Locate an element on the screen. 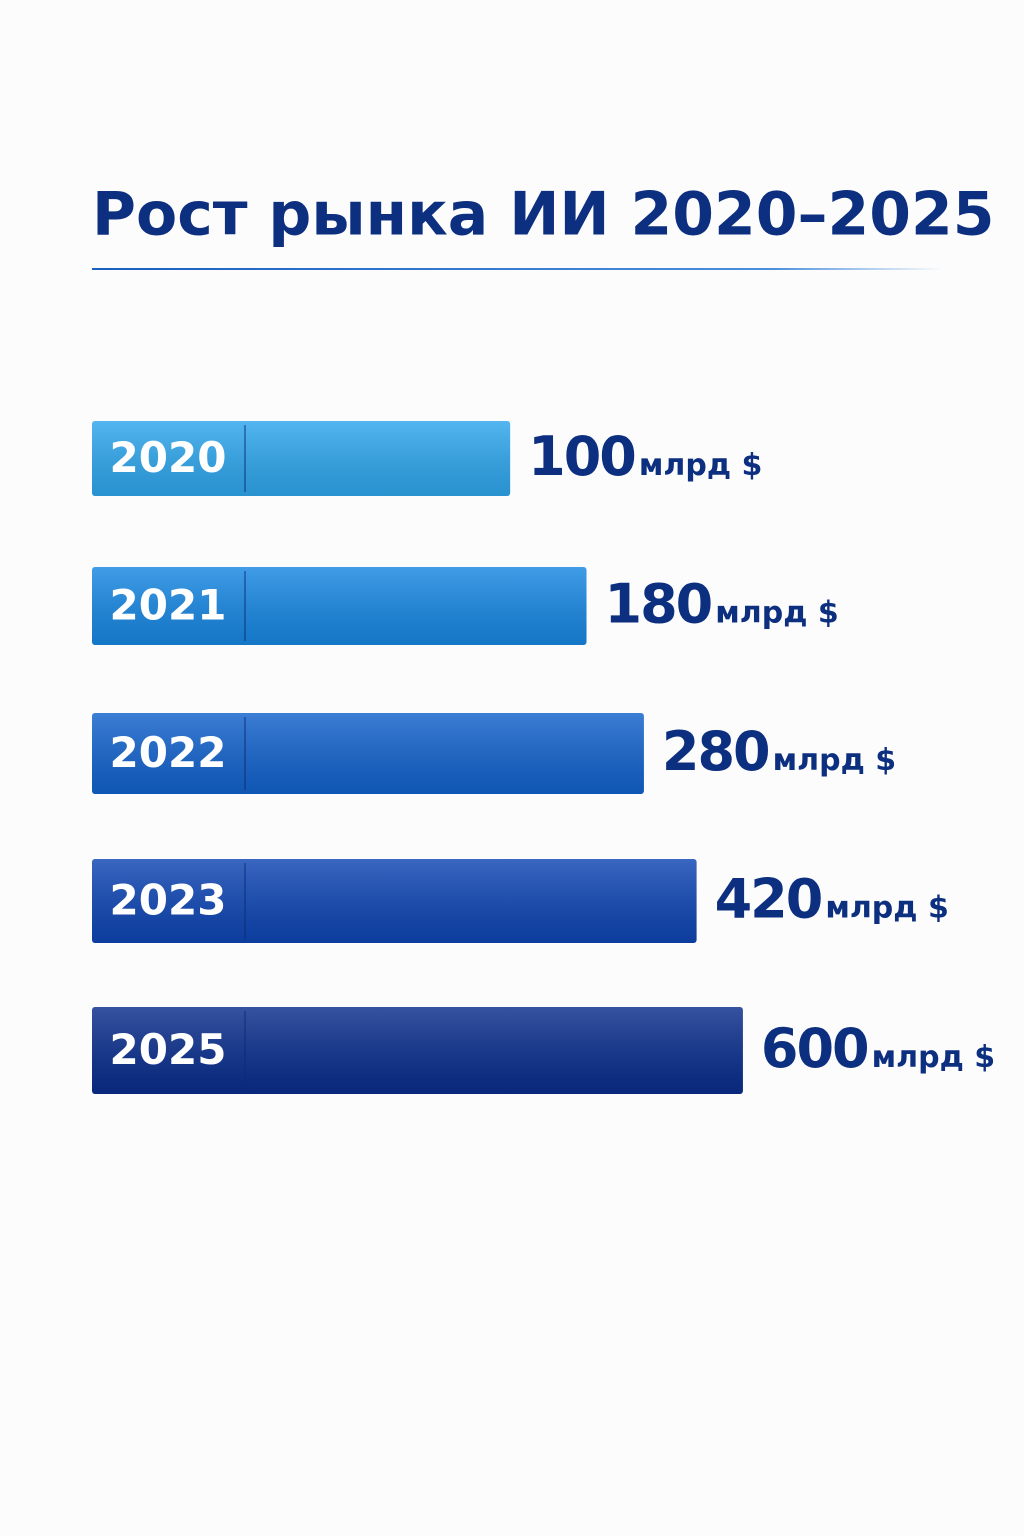 The width and height of the screenshot is (1024, 1536). value-label: 100 is located at coordinates (581, 456).